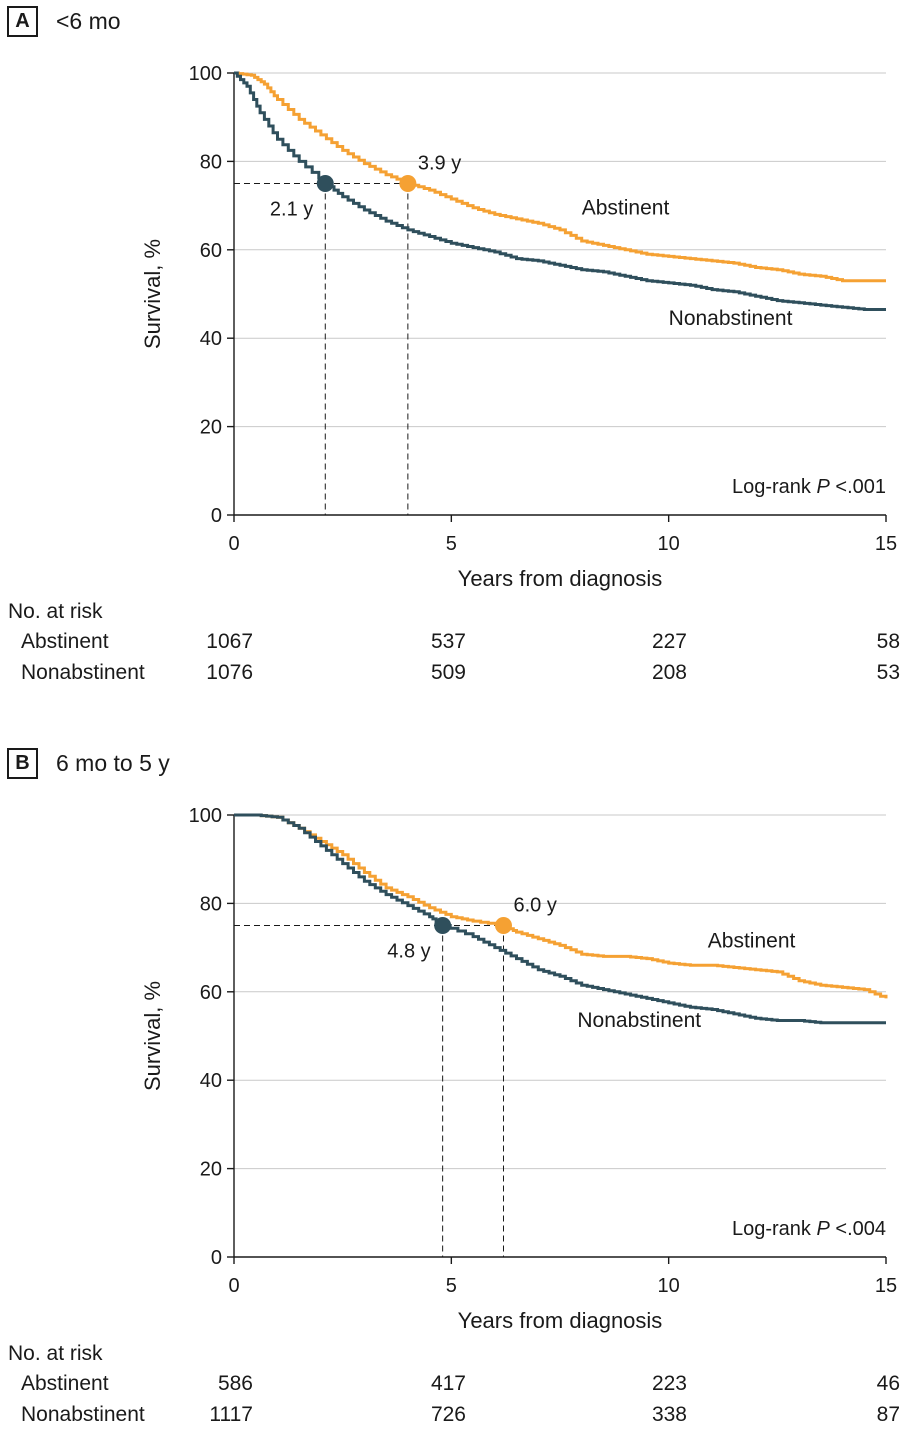 This screenshot has height=1450, width=912. Describe the element at coordinates (113, 763) in the screenshot. I see `panel-b-title: 6 mo to 5 y` at that location.